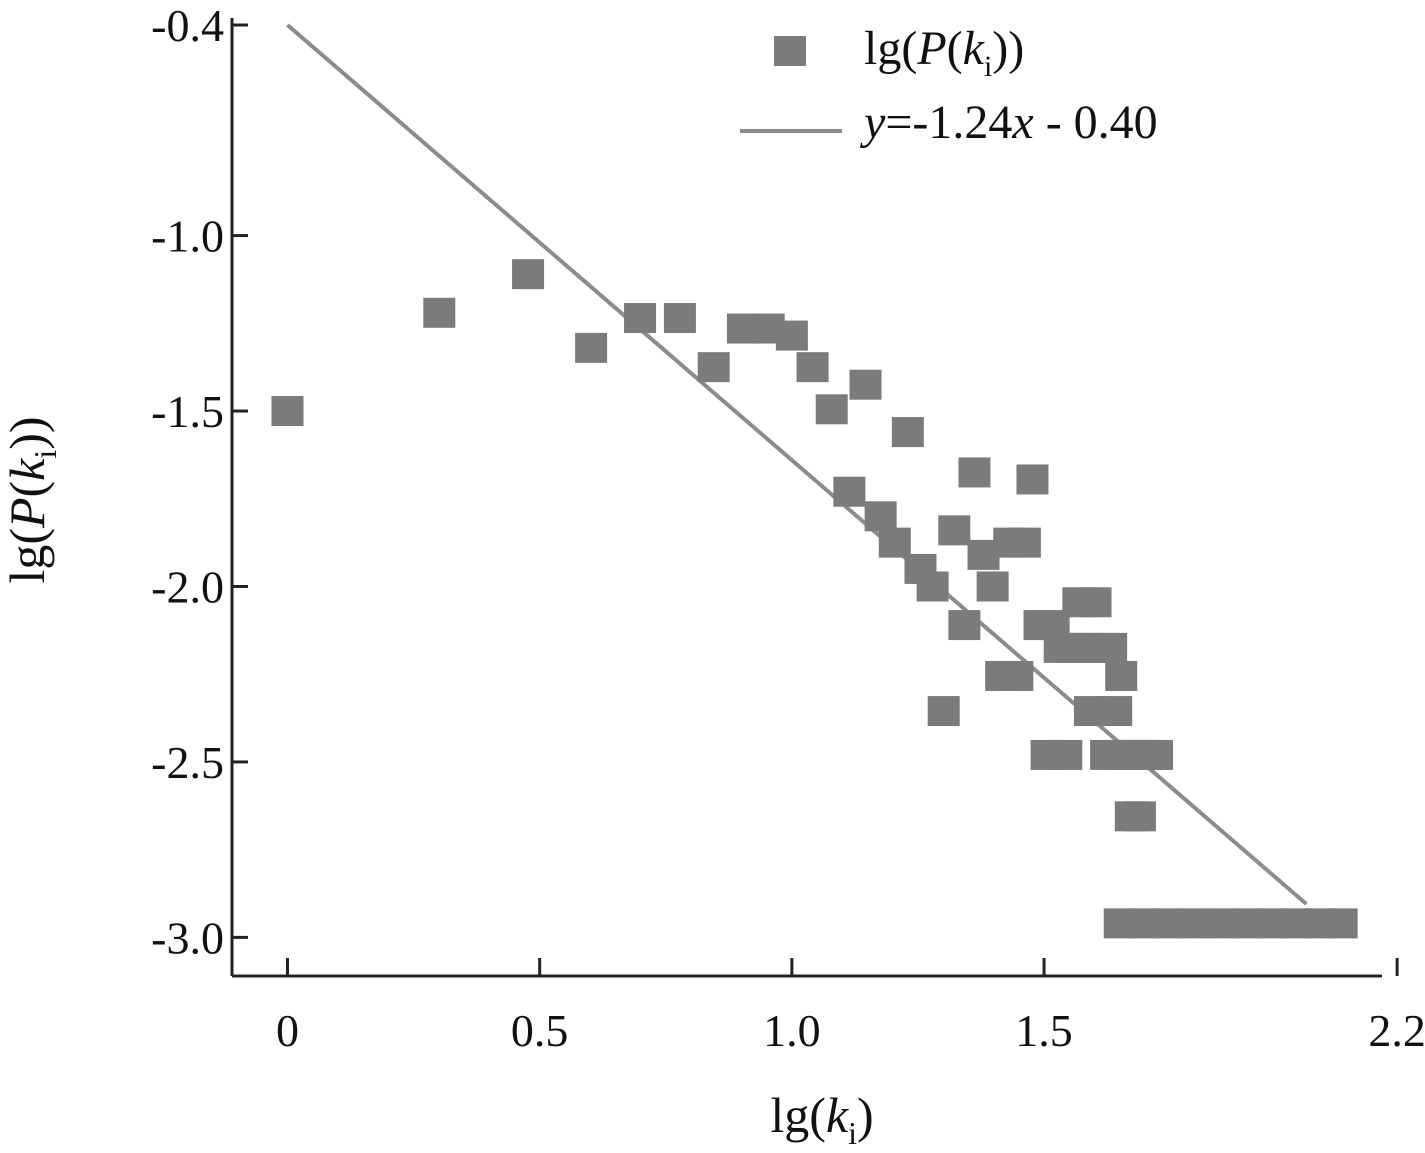 This screenshot has width=1425, height=1153. I want to click on x-tick-label: 0.5, so click(540, 1030).